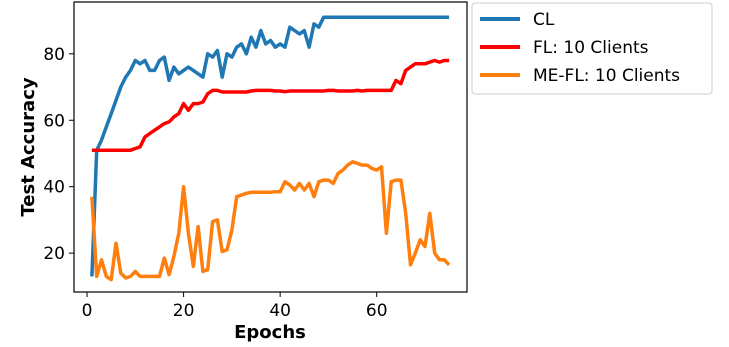  Describe the element at coordinates (54, 121) in the screenshot. I see `y-tick-label: 60` at that location.